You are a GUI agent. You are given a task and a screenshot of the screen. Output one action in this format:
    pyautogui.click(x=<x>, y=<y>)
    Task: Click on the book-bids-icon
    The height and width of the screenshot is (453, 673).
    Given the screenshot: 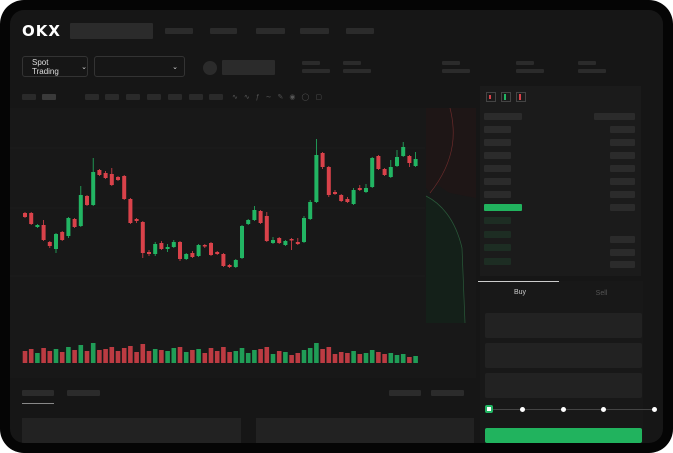 What is the action you would take?
    pyautogui.click(x=506, y=97)
    